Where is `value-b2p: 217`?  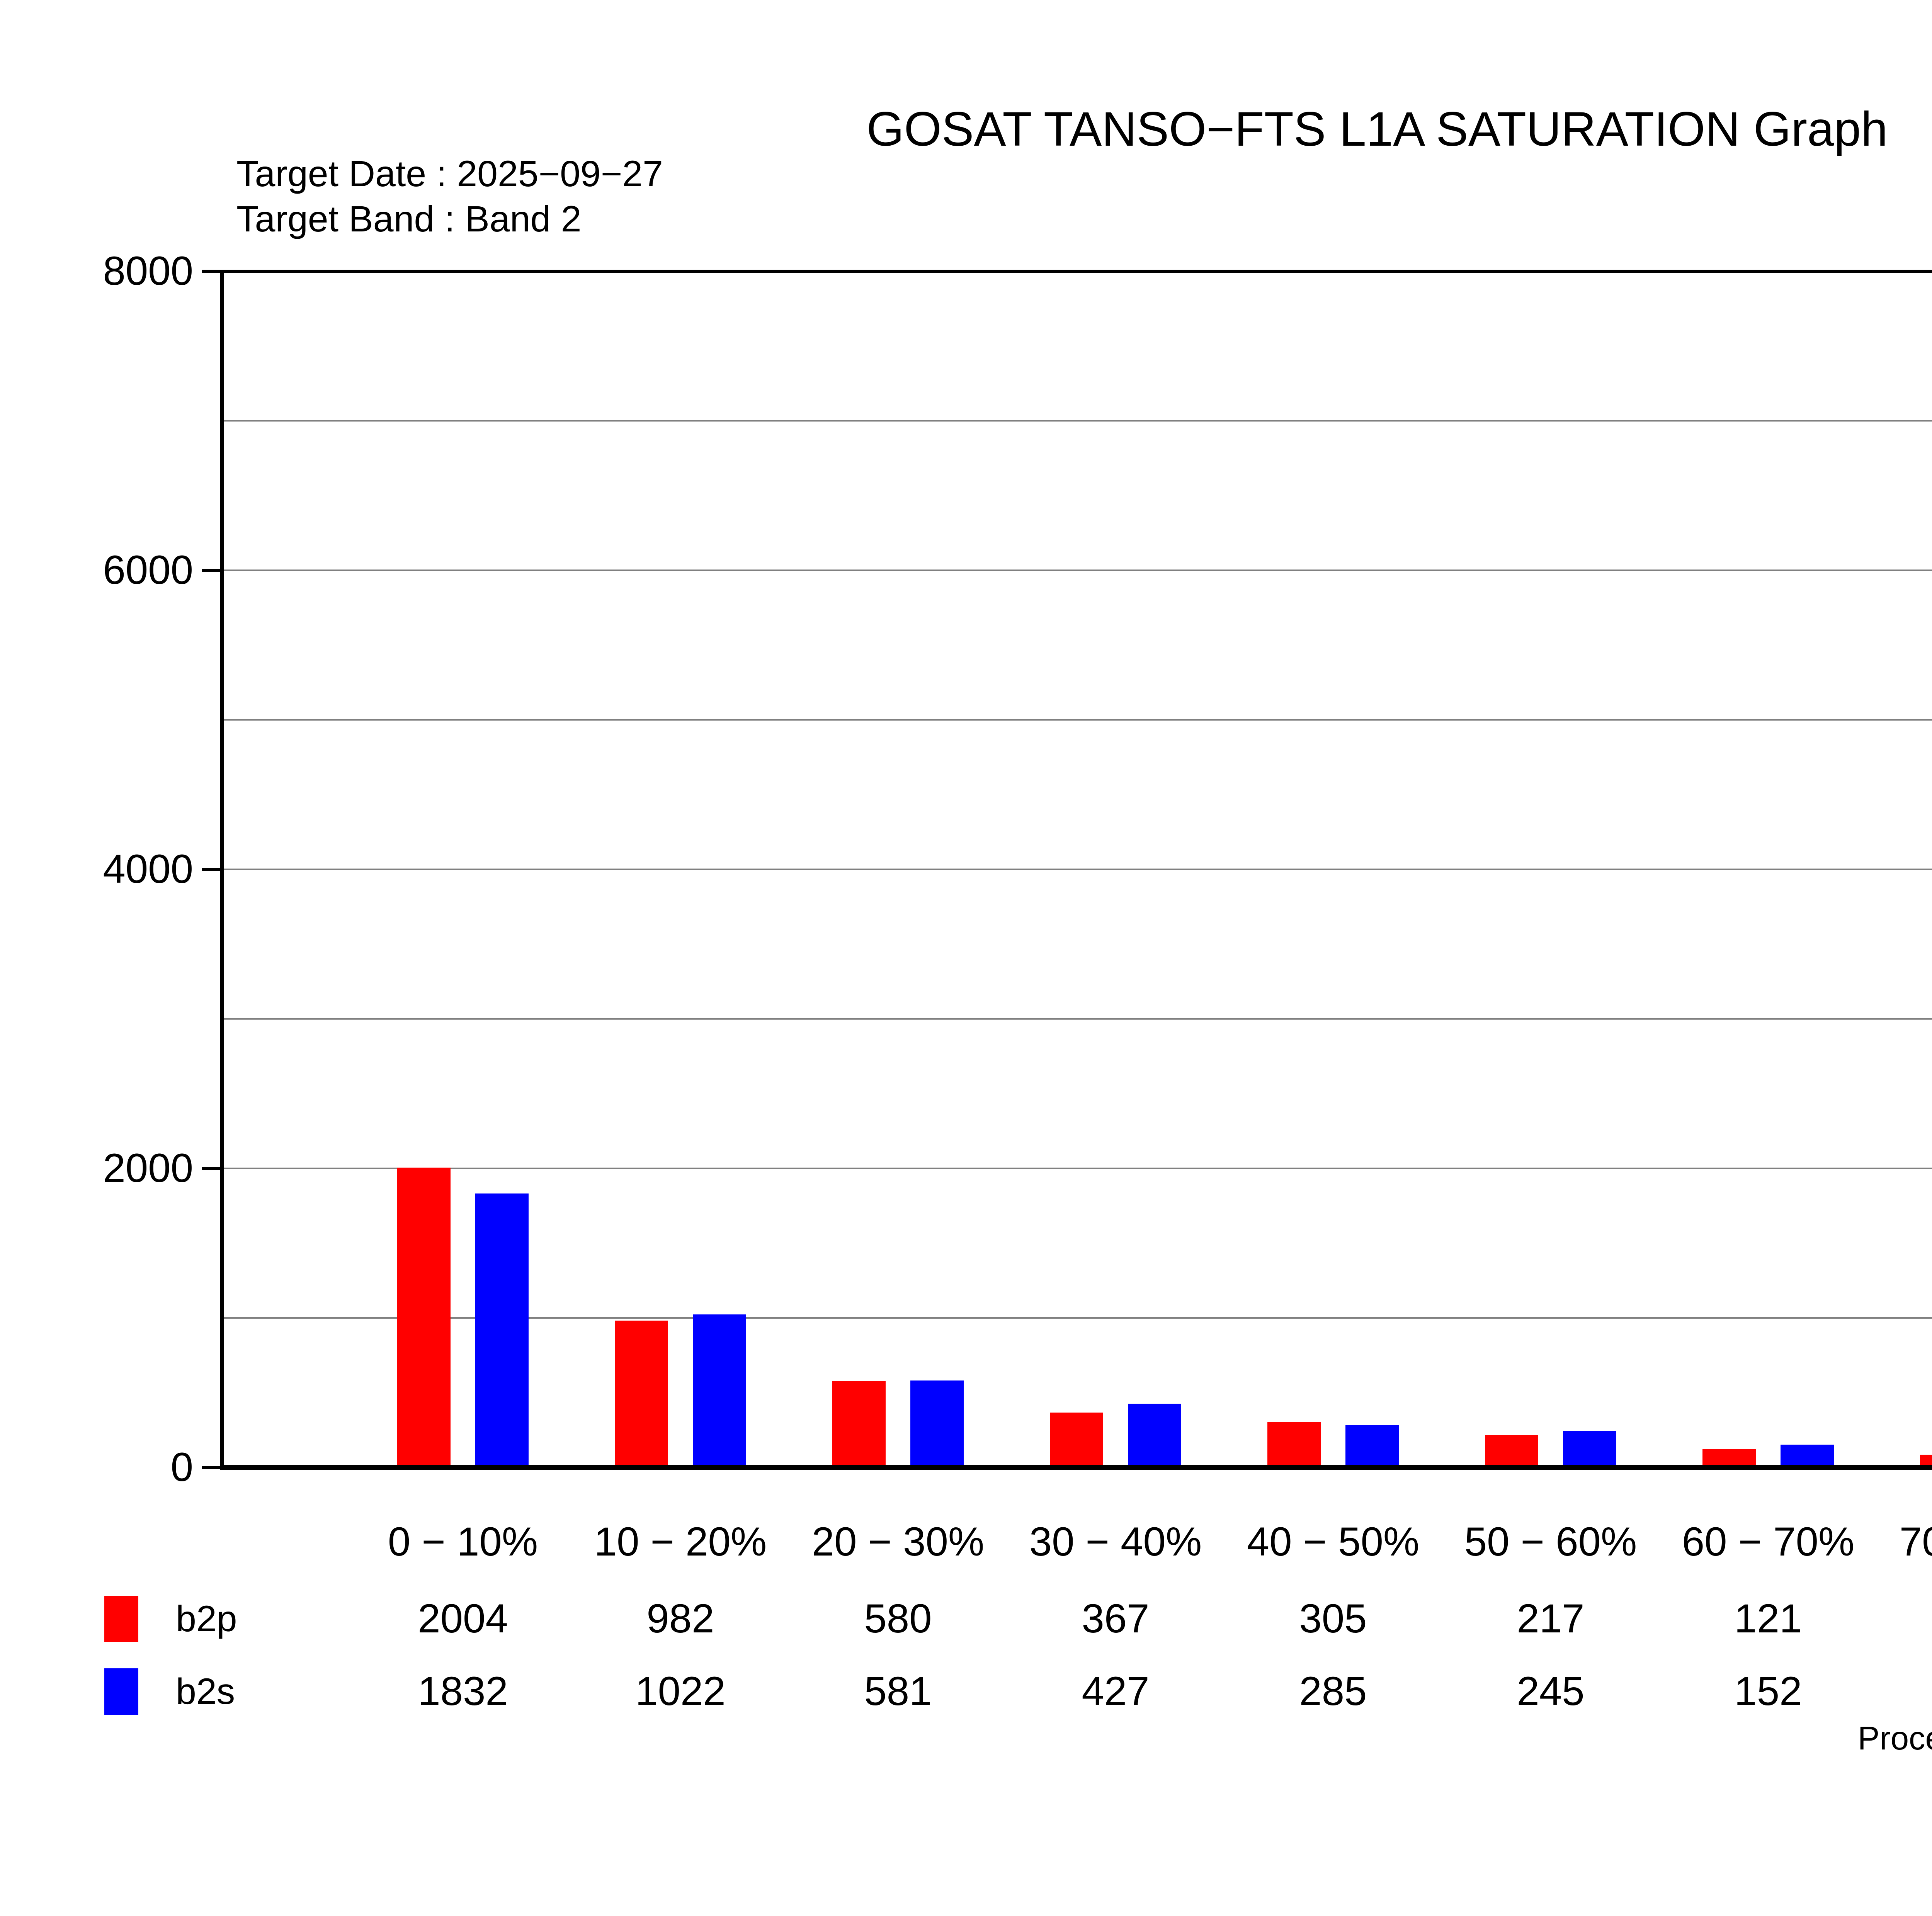
value-b2p: 217 is located at coordinates (1551, 1618).